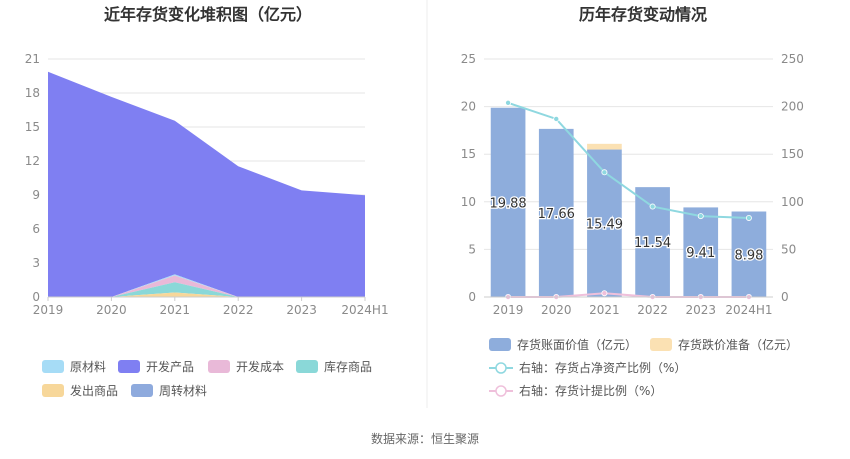 The height and width of the screenshot is (459, 850). Describe the element at coordinates (88, 367) in the screenshot. I see `legend-label: 原材料` at that location.